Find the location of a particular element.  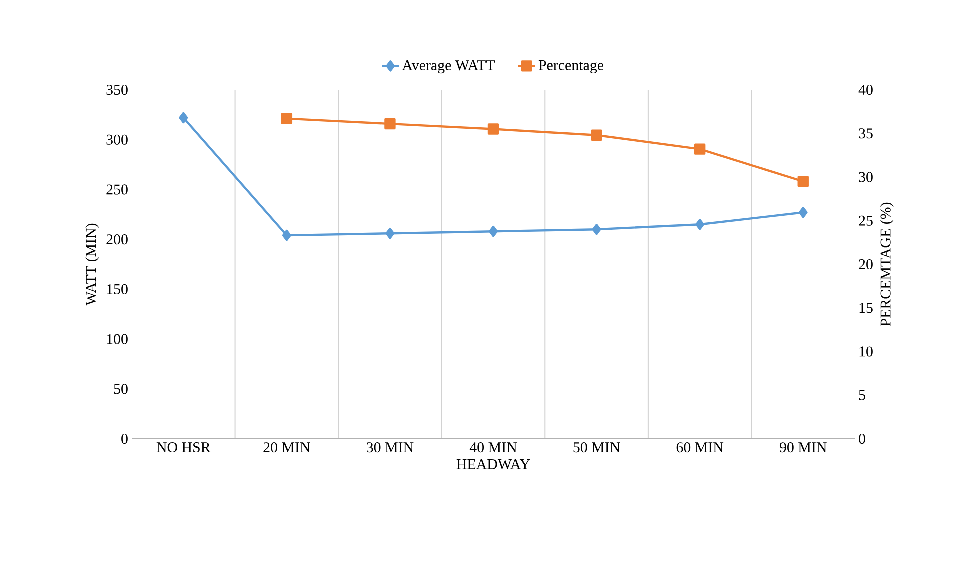

x-tick-label: 50 MIN is located at coordinates (597, 447).